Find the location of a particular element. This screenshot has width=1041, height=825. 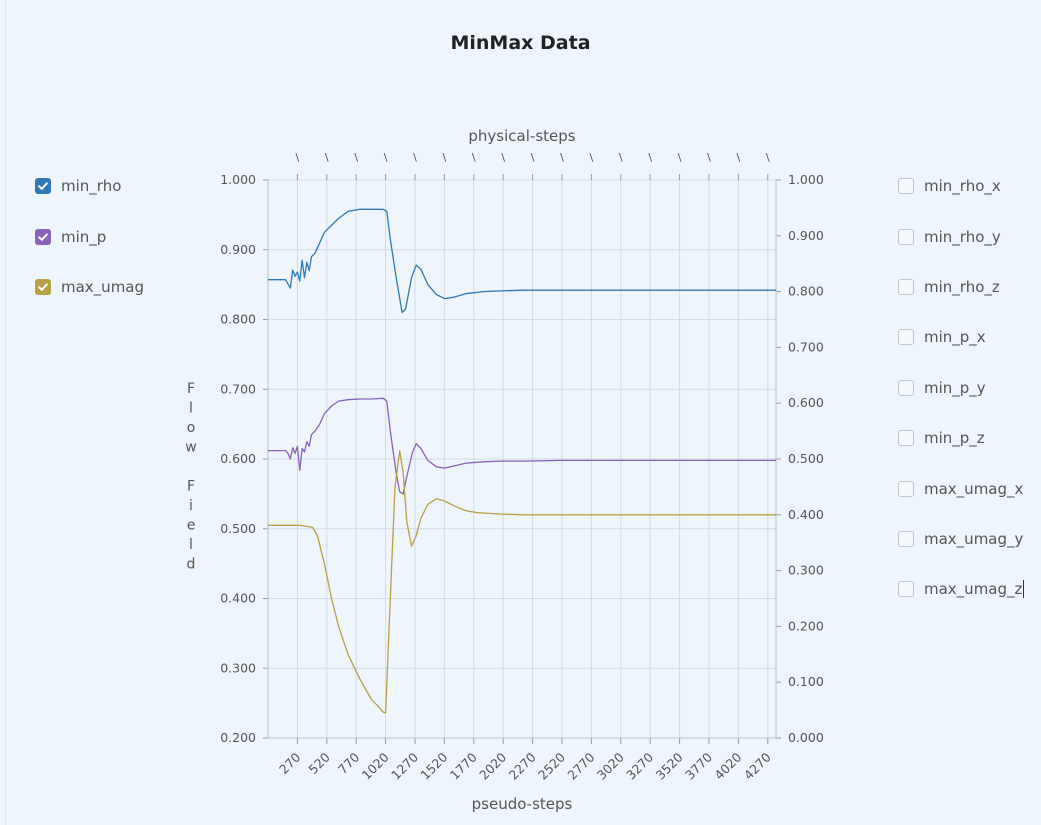

checkbox-max-umag-z is located at coordinates (906, 589).